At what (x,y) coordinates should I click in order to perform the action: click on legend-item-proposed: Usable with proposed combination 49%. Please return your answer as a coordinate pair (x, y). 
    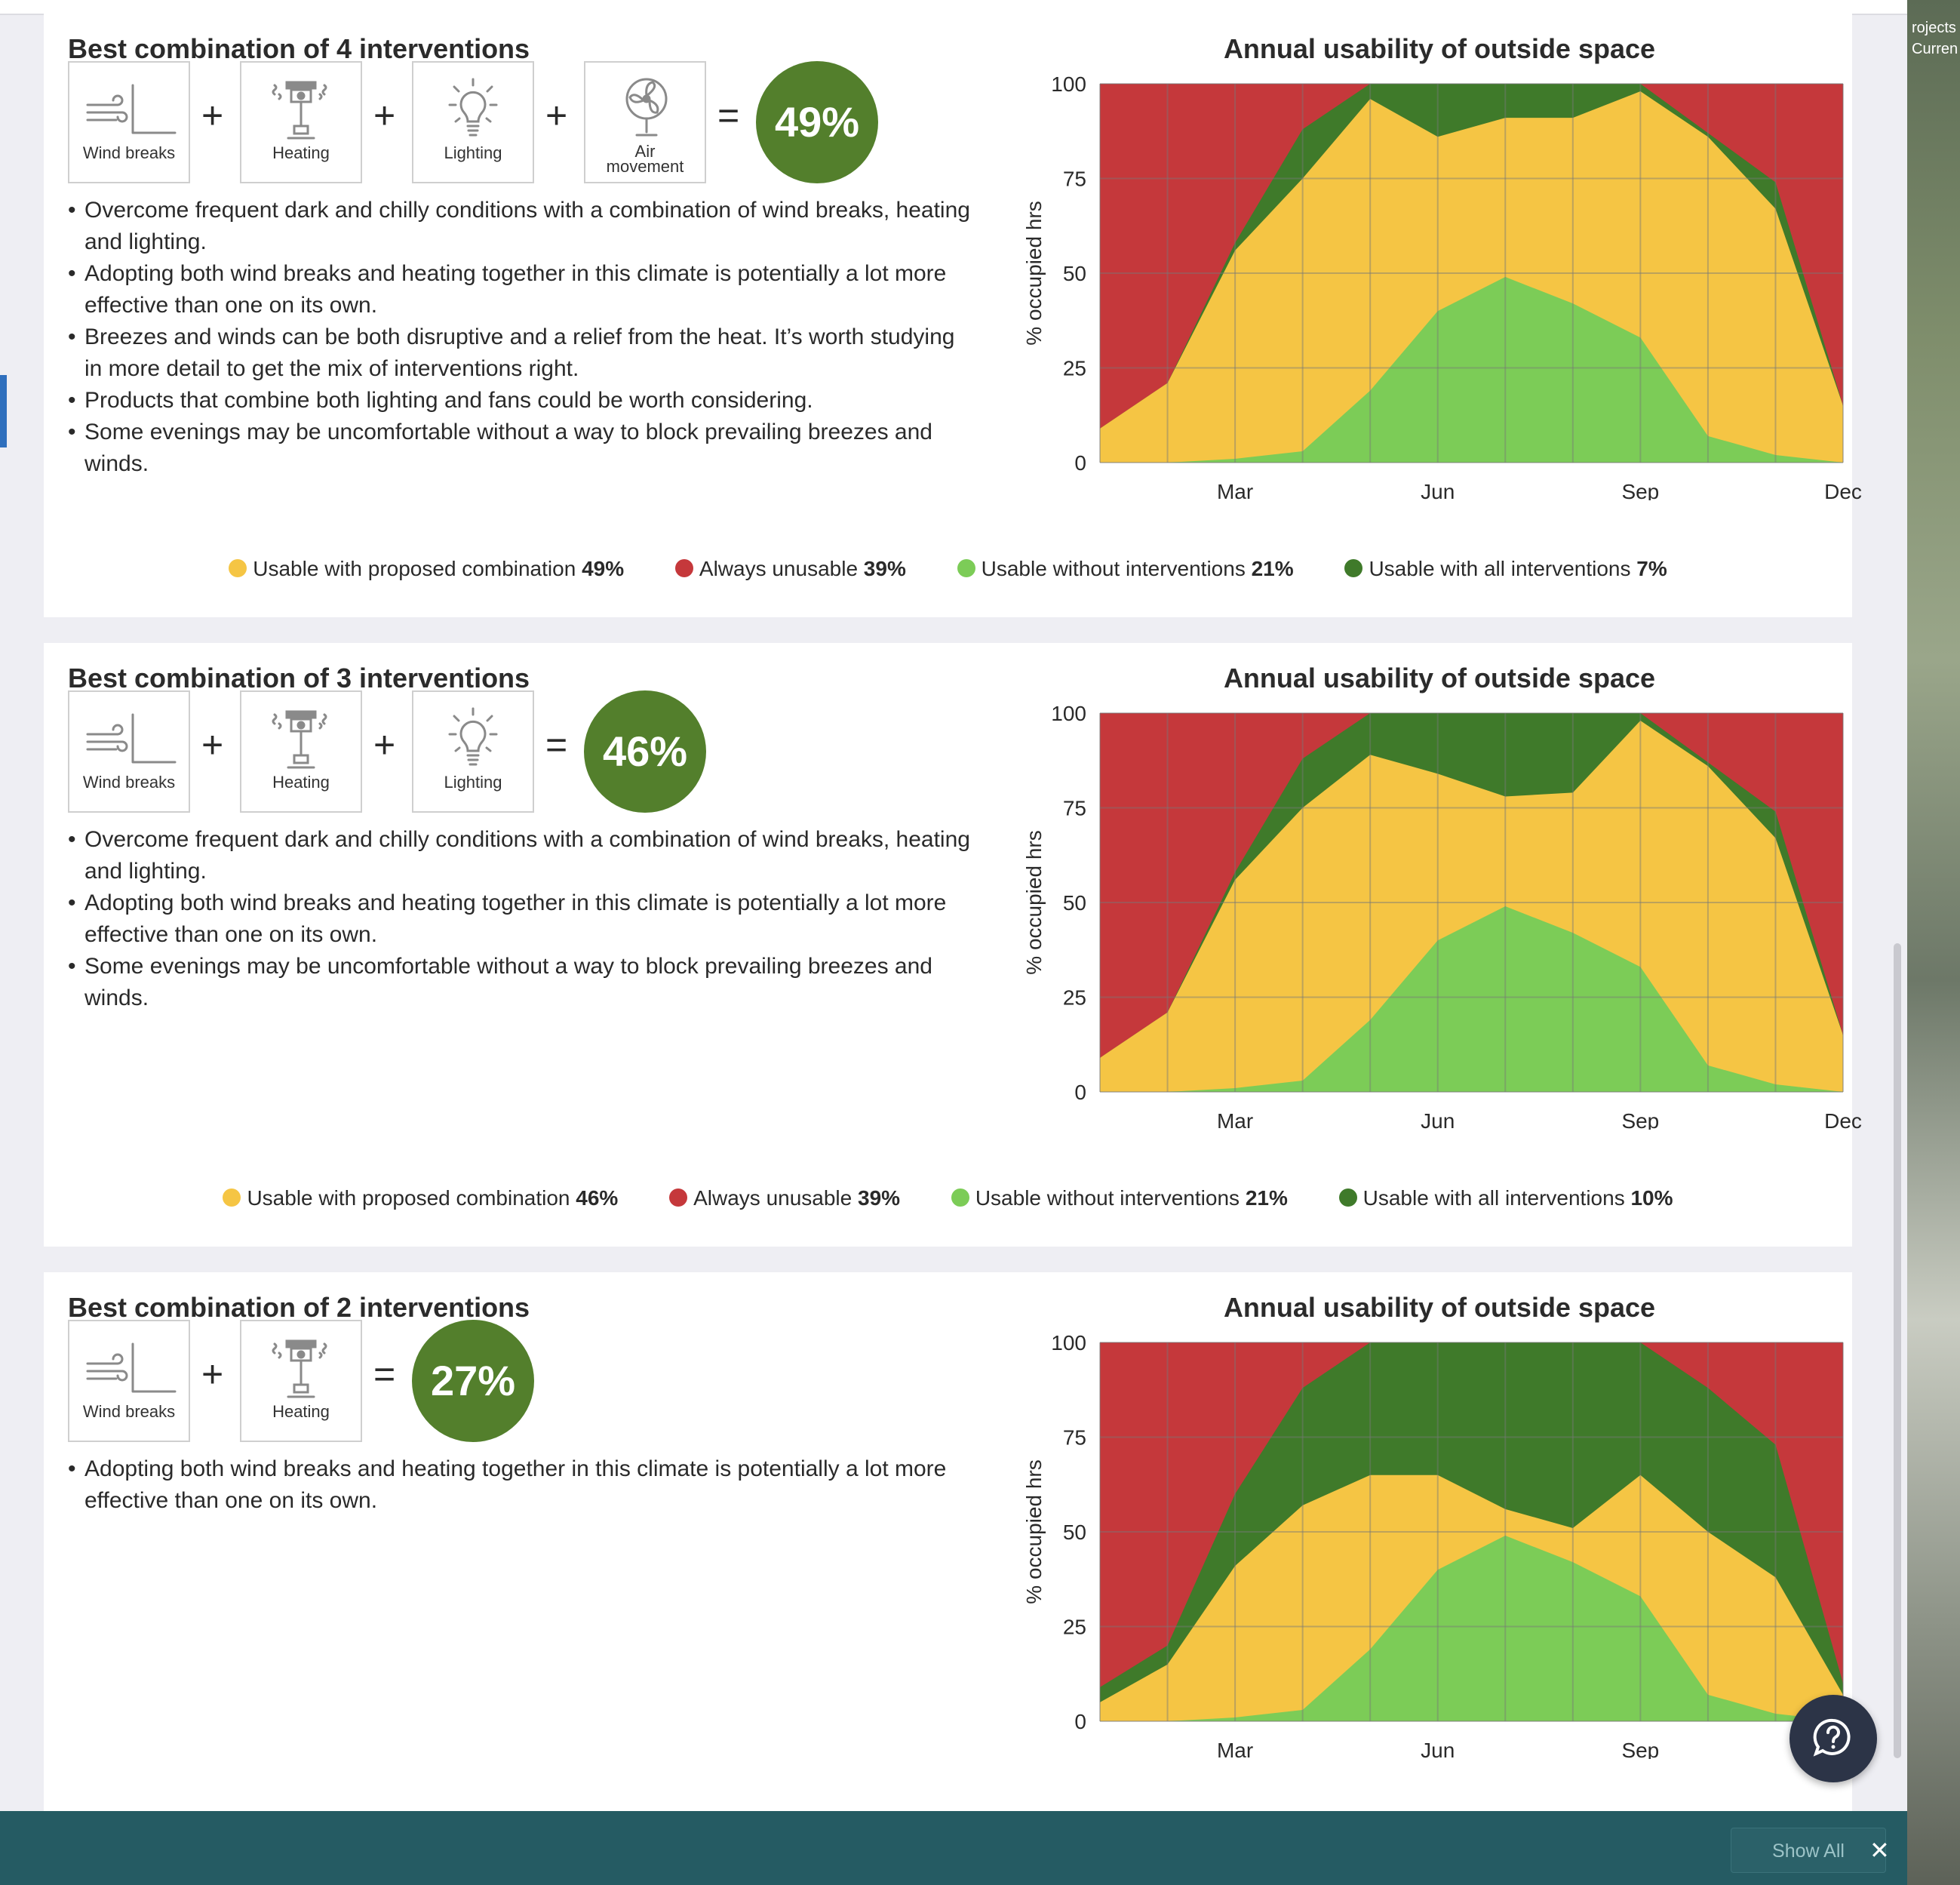
    Looking at the image, I should click on (426, 569).